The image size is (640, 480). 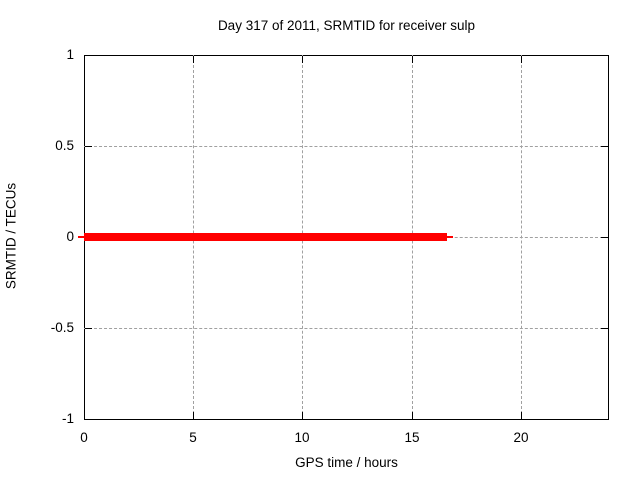 I want to click on y-tick-label--0.5: -0.5, so click(x=62, y=327).